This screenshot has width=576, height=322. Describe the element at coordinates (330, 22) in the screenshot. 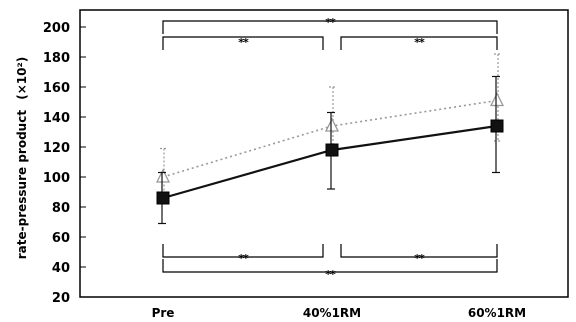

I see `sig-label-top-2: **` at that location.